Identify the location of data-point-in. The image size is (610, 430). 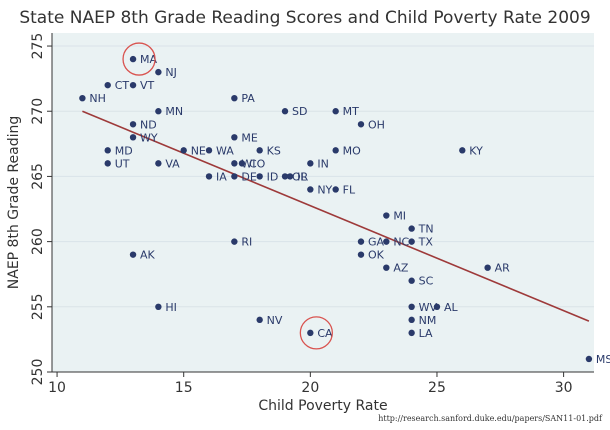
(310, 163).